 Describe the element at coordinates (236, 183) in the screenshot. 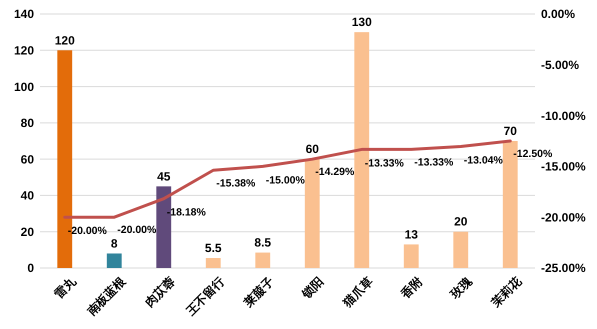

I see `data-label: -15.38%` at that location.